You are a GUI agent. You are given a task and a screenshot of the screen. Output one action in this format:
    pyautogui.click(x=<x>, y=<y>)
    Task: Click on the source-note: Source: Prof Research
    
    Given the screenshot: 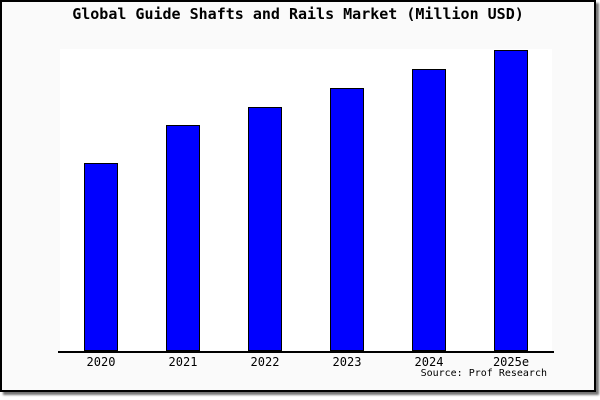 What is the action you would take?
    pyautogui.click(x=483, y=373)
    